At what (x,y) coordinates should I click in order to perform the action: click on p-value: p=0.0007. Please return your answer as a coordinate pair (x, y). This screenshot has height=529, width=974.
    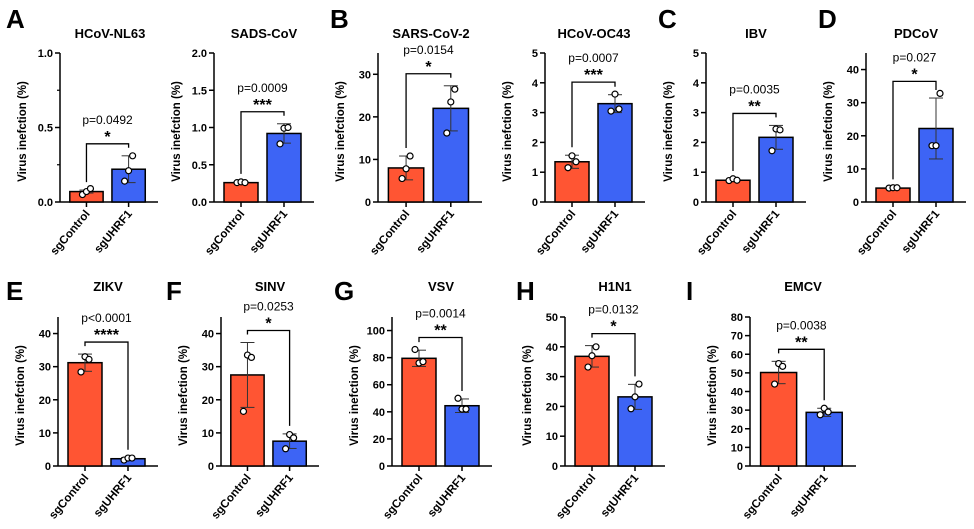
    Looking at the image, I should click on (593, 58).